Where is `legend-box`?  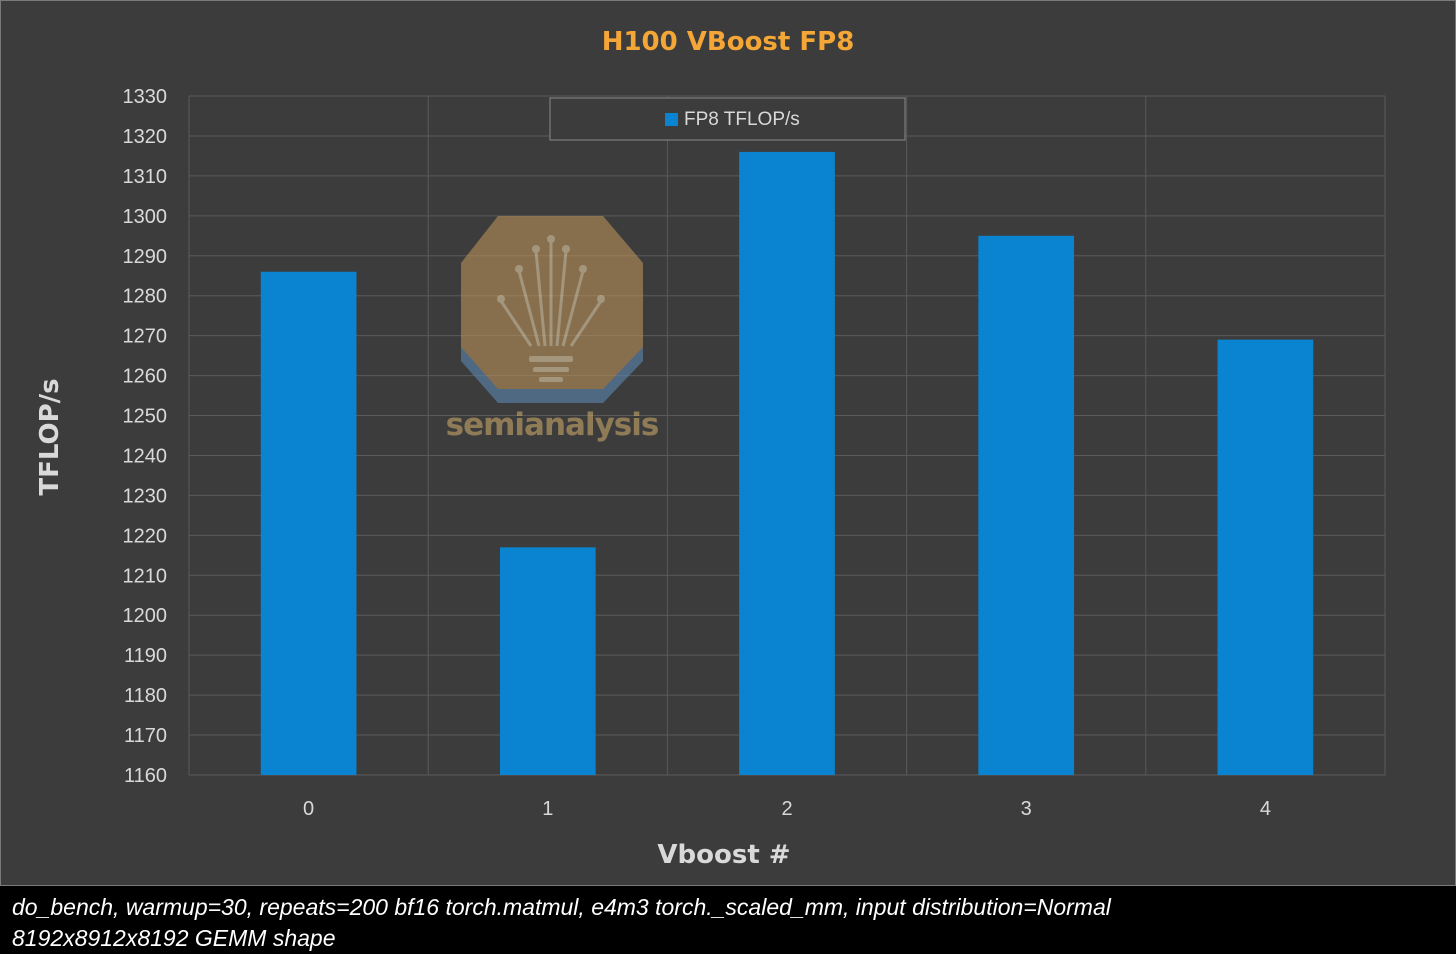 legend-box is located at coordinates (727, 119).